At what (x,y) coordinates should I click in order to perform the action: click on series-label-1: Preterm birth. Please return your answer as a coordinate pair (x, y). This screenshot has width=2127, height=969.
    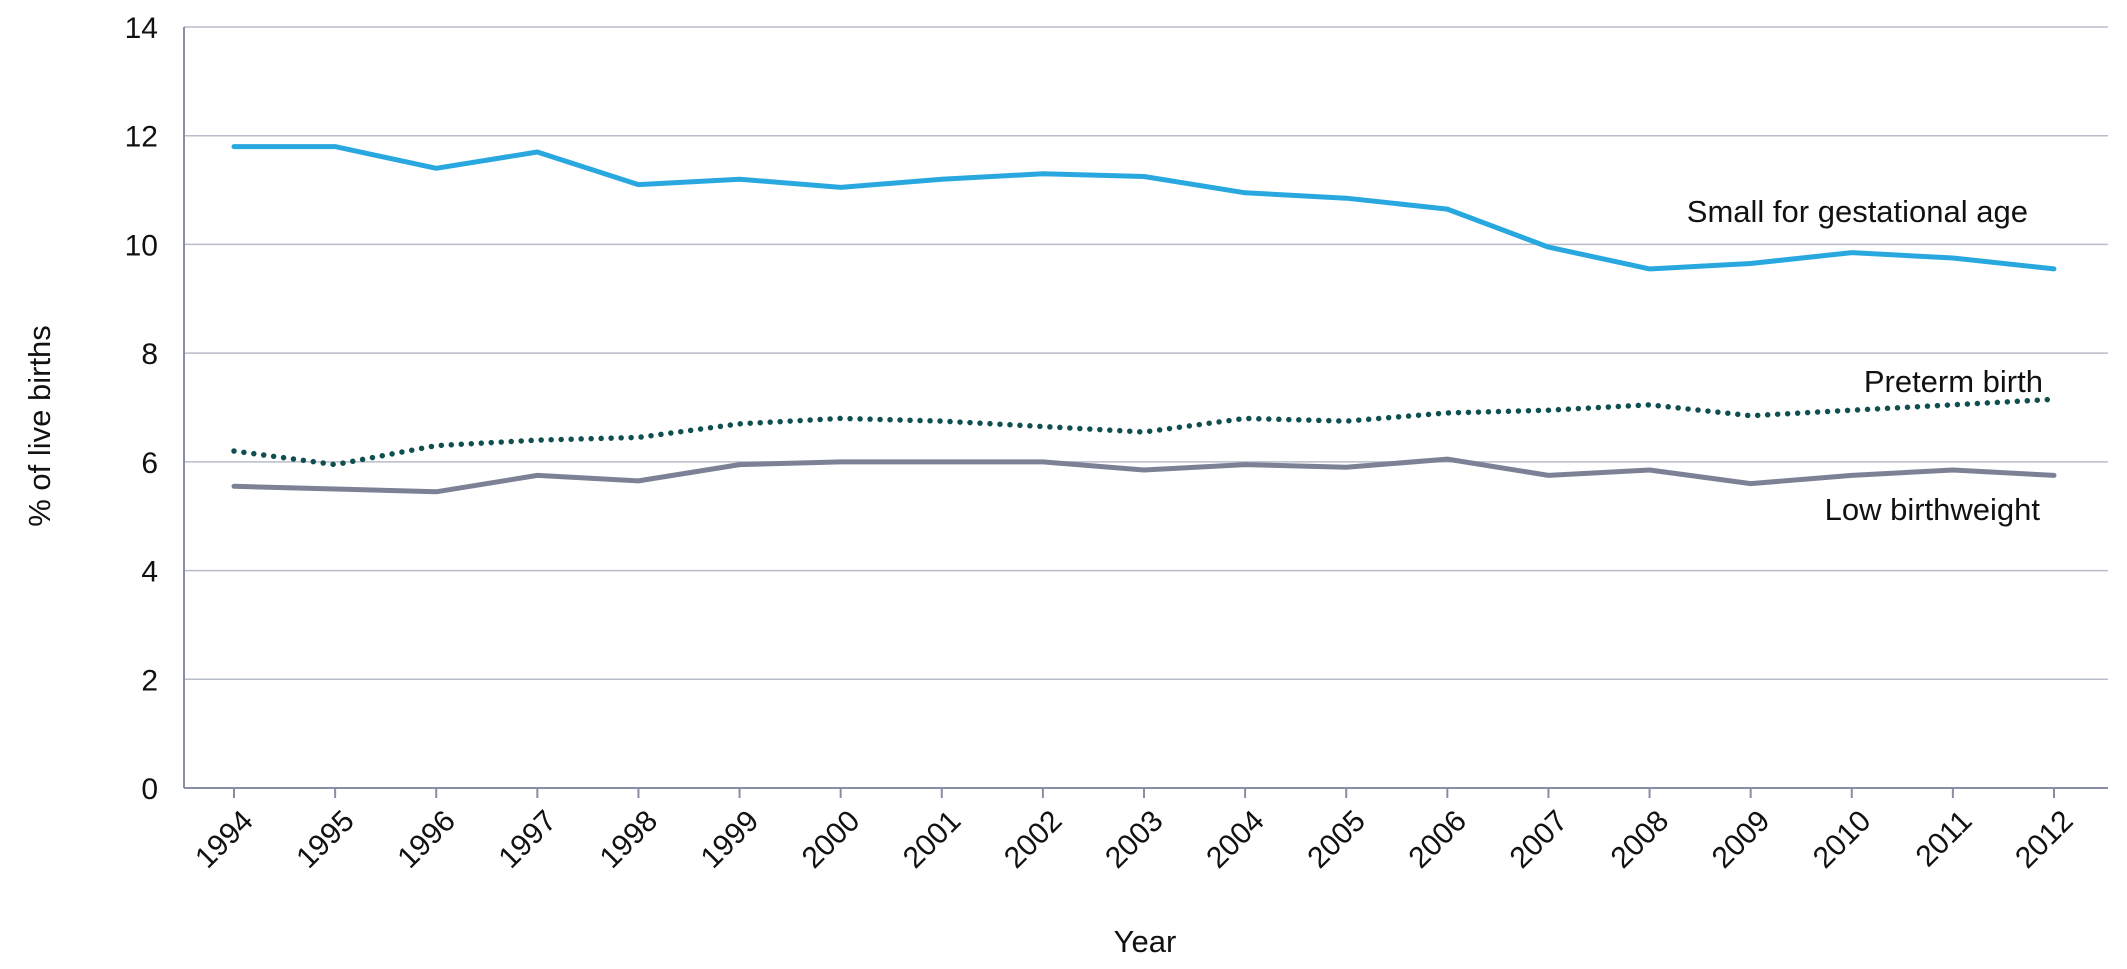
    Looking at the image, I should click on (1953, 381).